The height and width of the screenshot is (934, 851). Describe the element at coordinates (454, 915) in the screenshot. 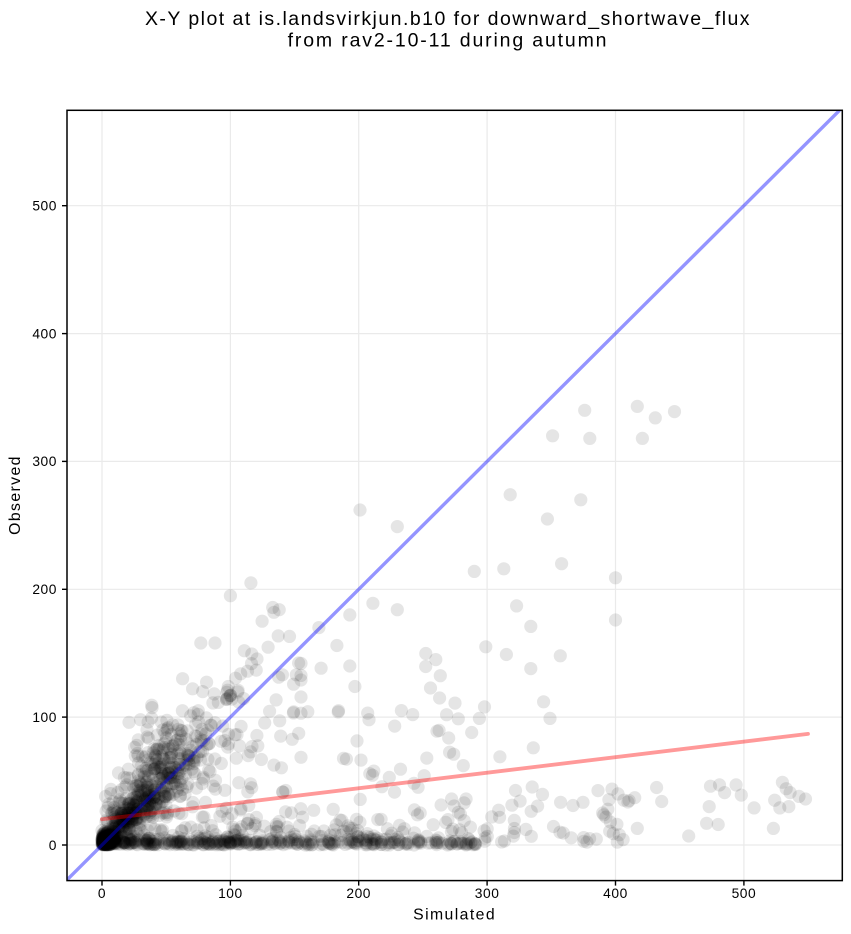

I see `svg-text: Simulated` at that location.